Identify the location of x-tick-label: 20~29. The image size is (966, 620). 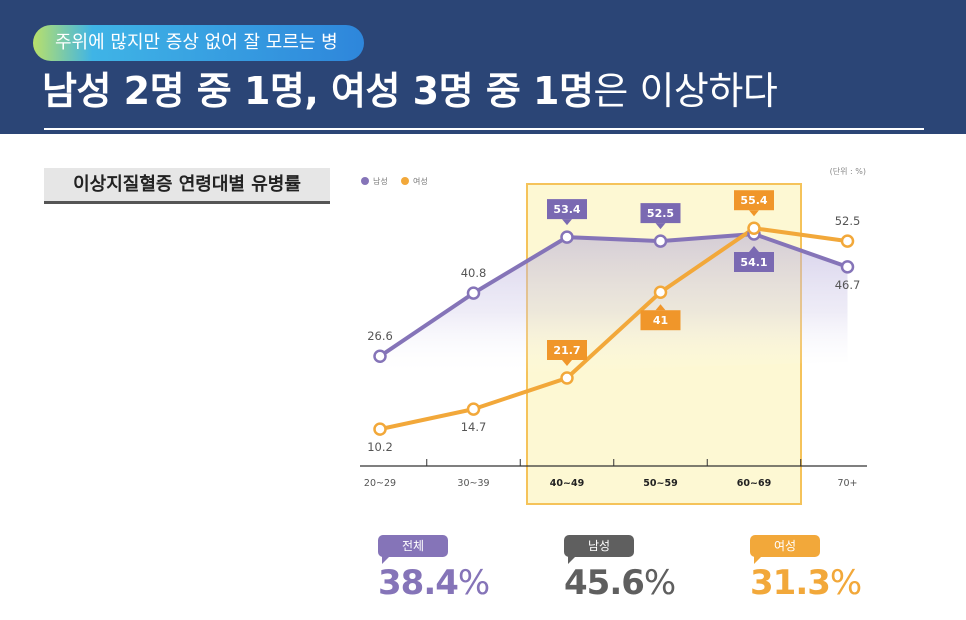
(380, 483).